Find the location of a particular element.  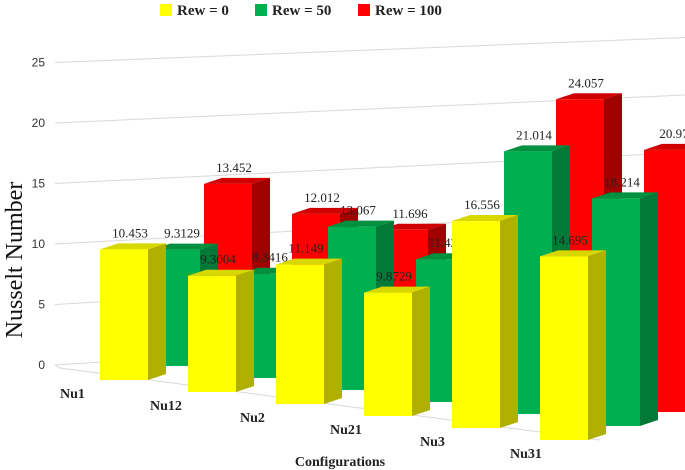

legend-label: Rew = 100 is located at coordinates (408, 11).